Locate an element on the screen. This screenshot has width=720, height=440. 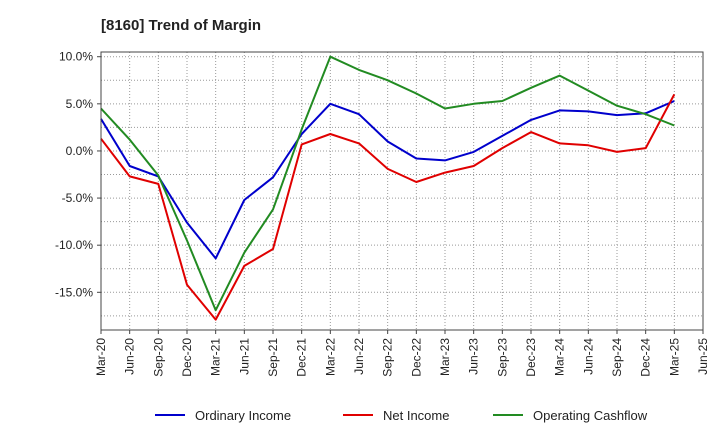
y-tick-label: 5.0% is located at coordinates (80, 104).